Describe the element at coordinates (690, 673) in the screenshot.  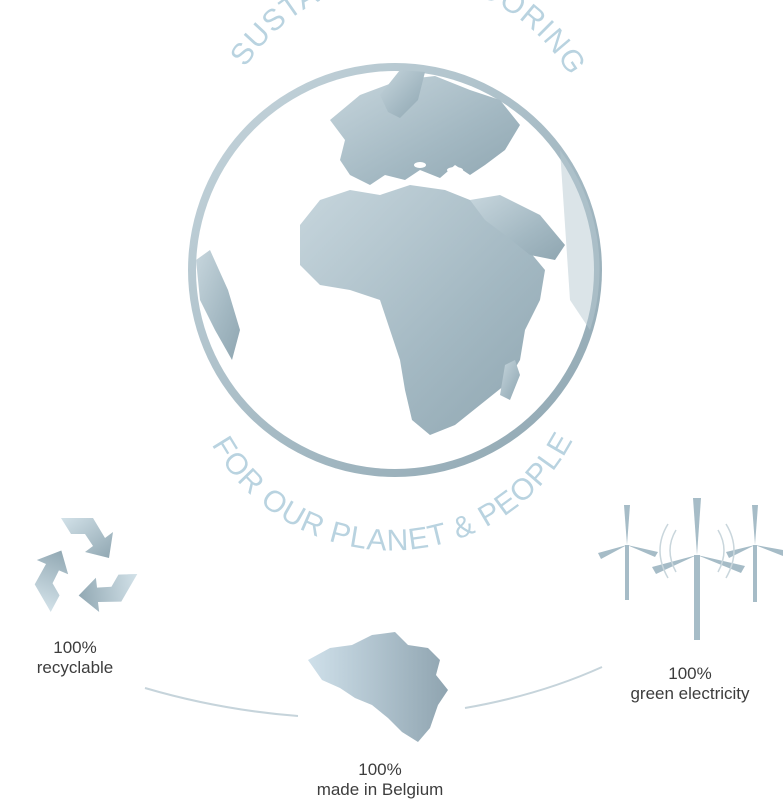
I see `electricity-value: 100%` at that location.